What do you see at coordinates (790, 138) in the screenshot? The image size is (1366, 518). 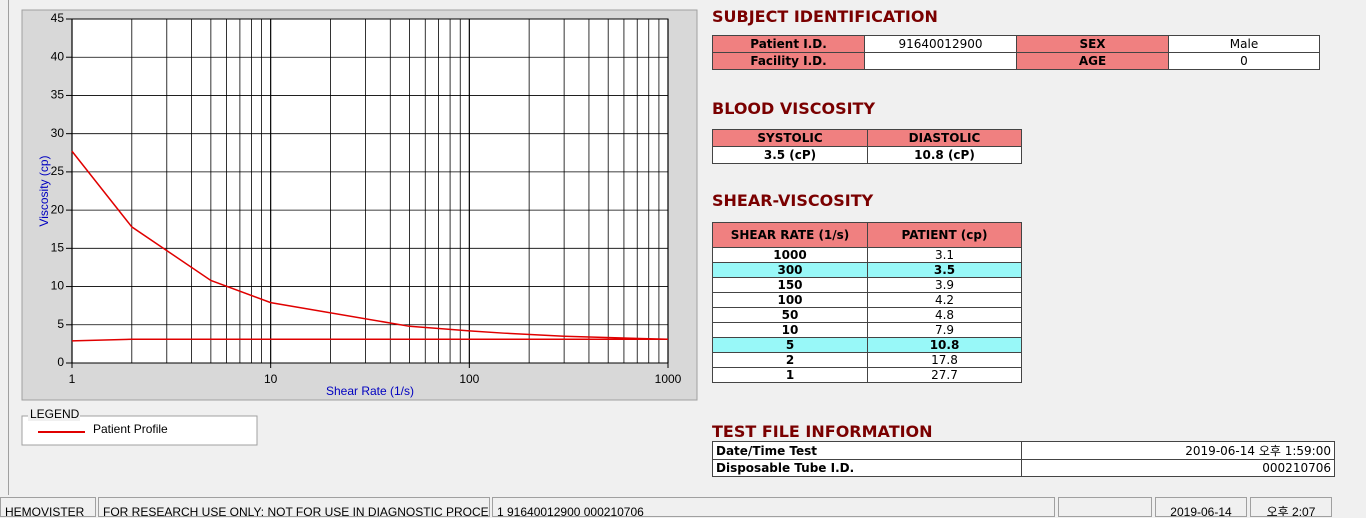 I see `header: SYSTOLIC` at bounding box center [790, 138].